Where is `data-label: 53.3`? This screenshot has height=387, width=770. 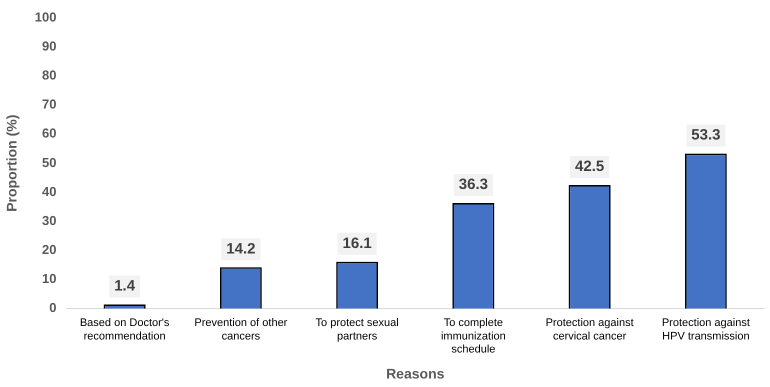
data-label: 53.3 is located at coordinates (705, 135).